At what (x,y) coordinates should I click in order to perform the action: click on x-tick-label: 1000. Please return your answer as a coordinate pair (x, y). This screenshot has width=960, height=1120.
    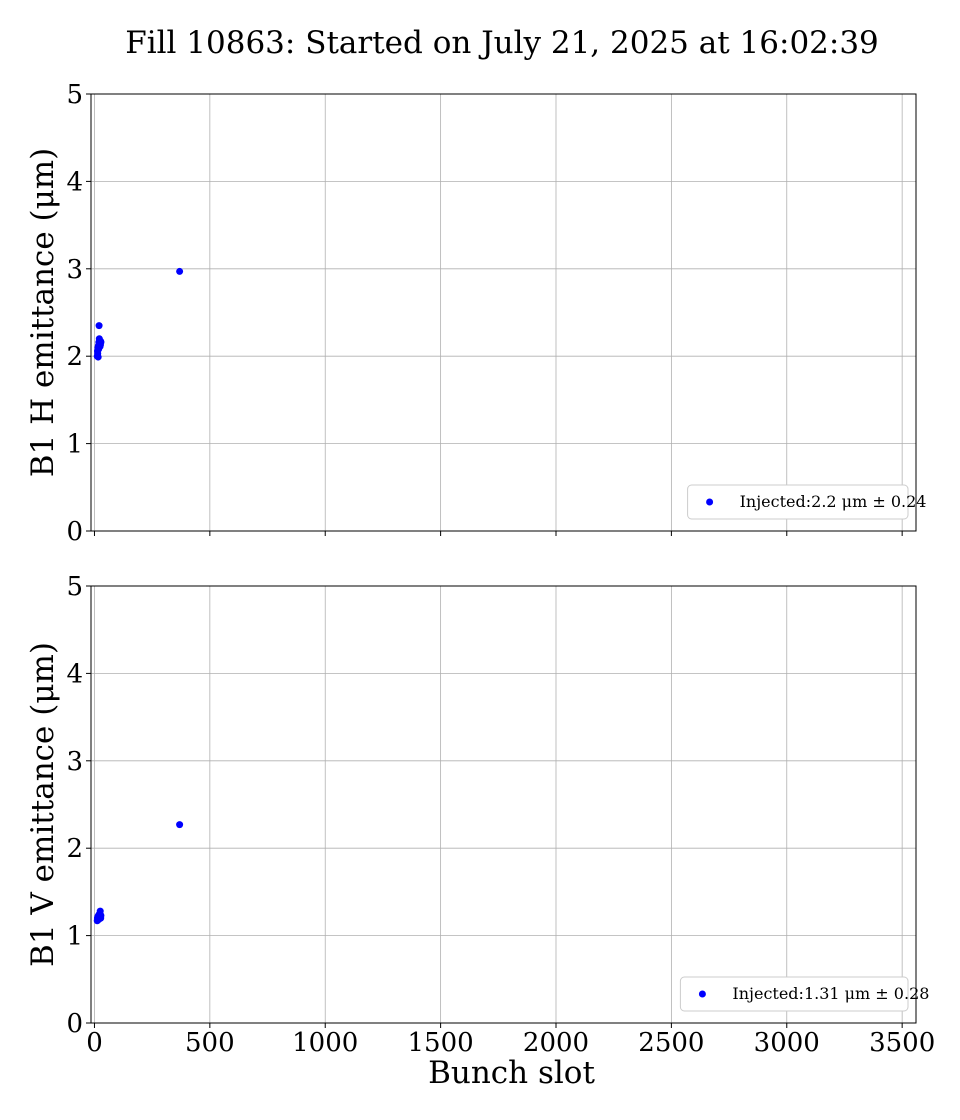
    Looking at the image, I should click on (325, 1043).